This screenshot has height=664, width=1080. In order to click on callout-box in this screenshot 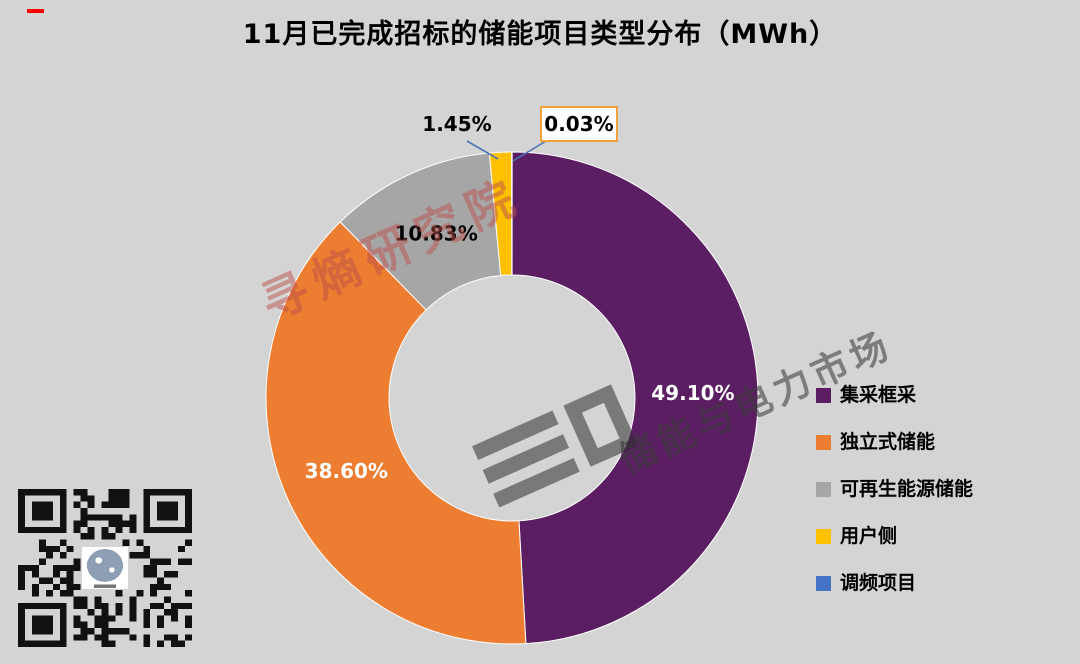, I will do `click(579, 124)`.